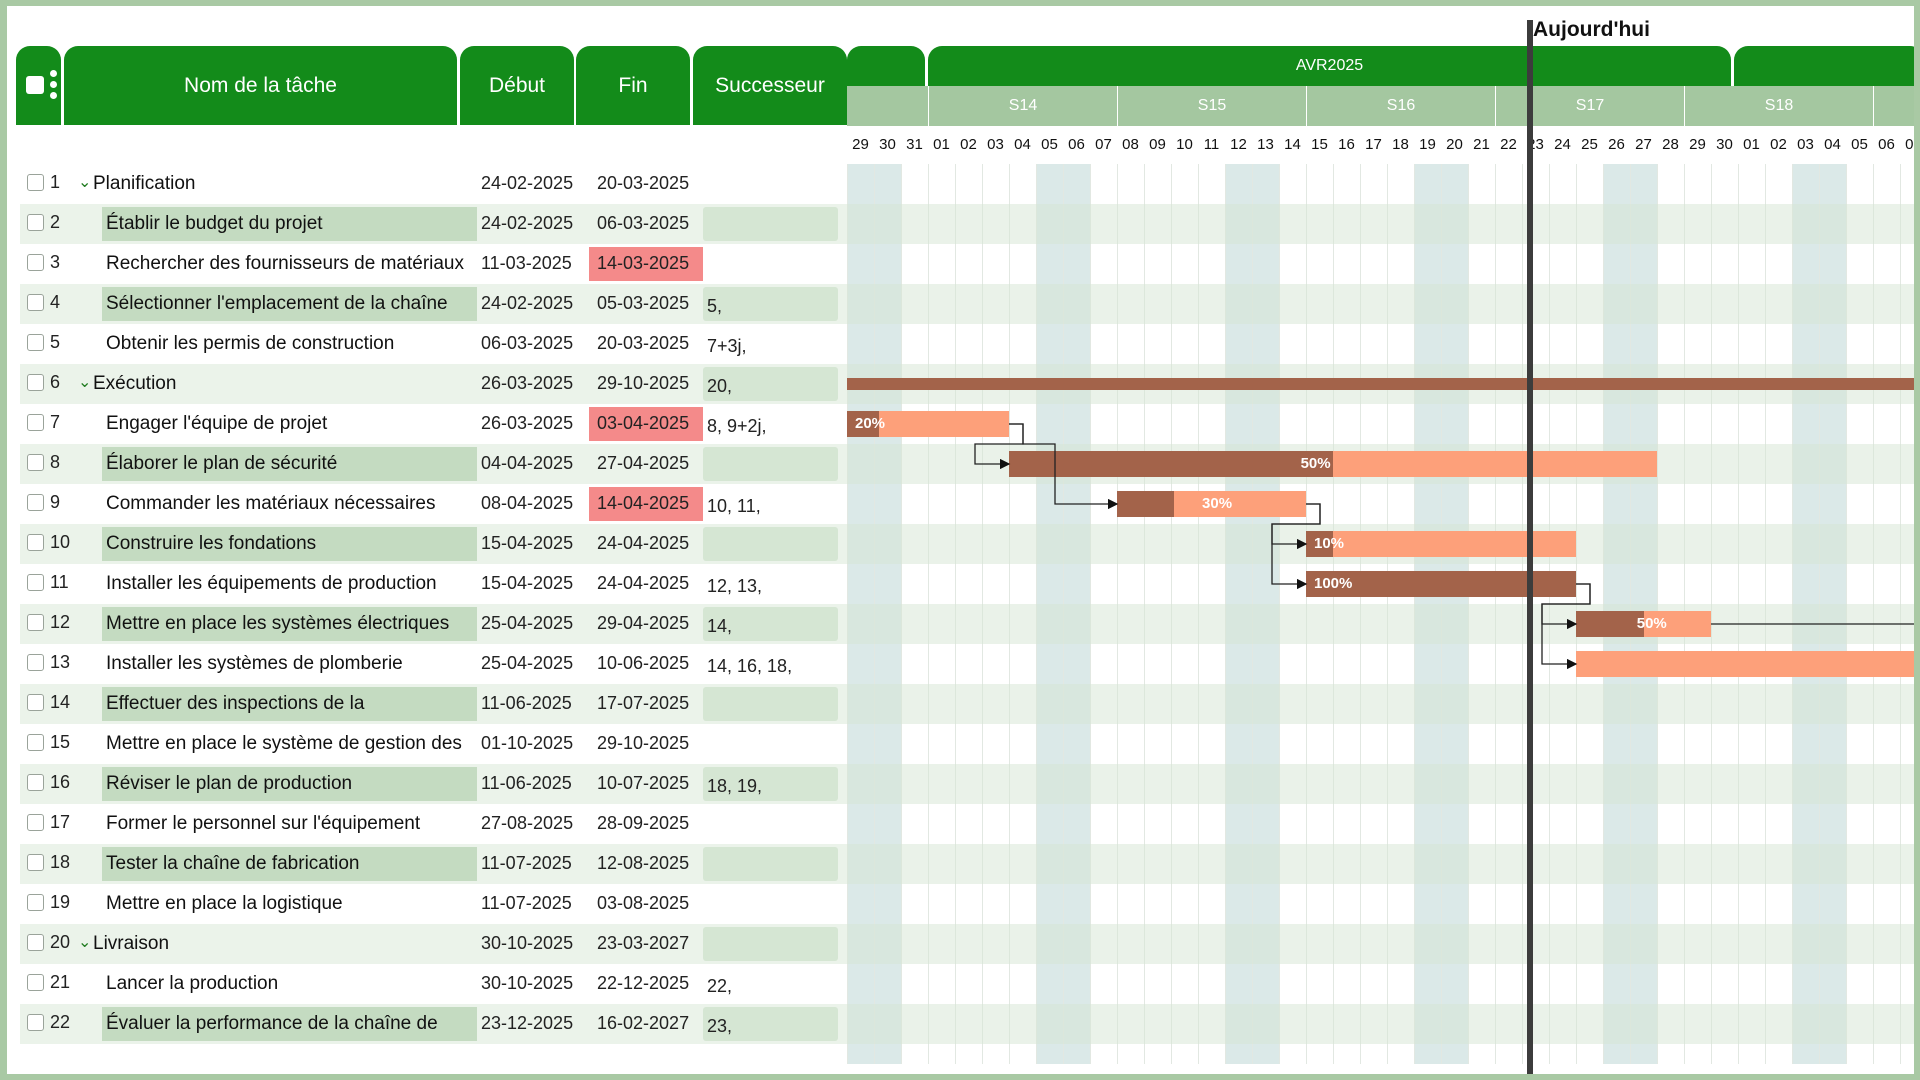  I want to click on task-name: Évaluer la performance de la chaîne de, so click(289, 1024).